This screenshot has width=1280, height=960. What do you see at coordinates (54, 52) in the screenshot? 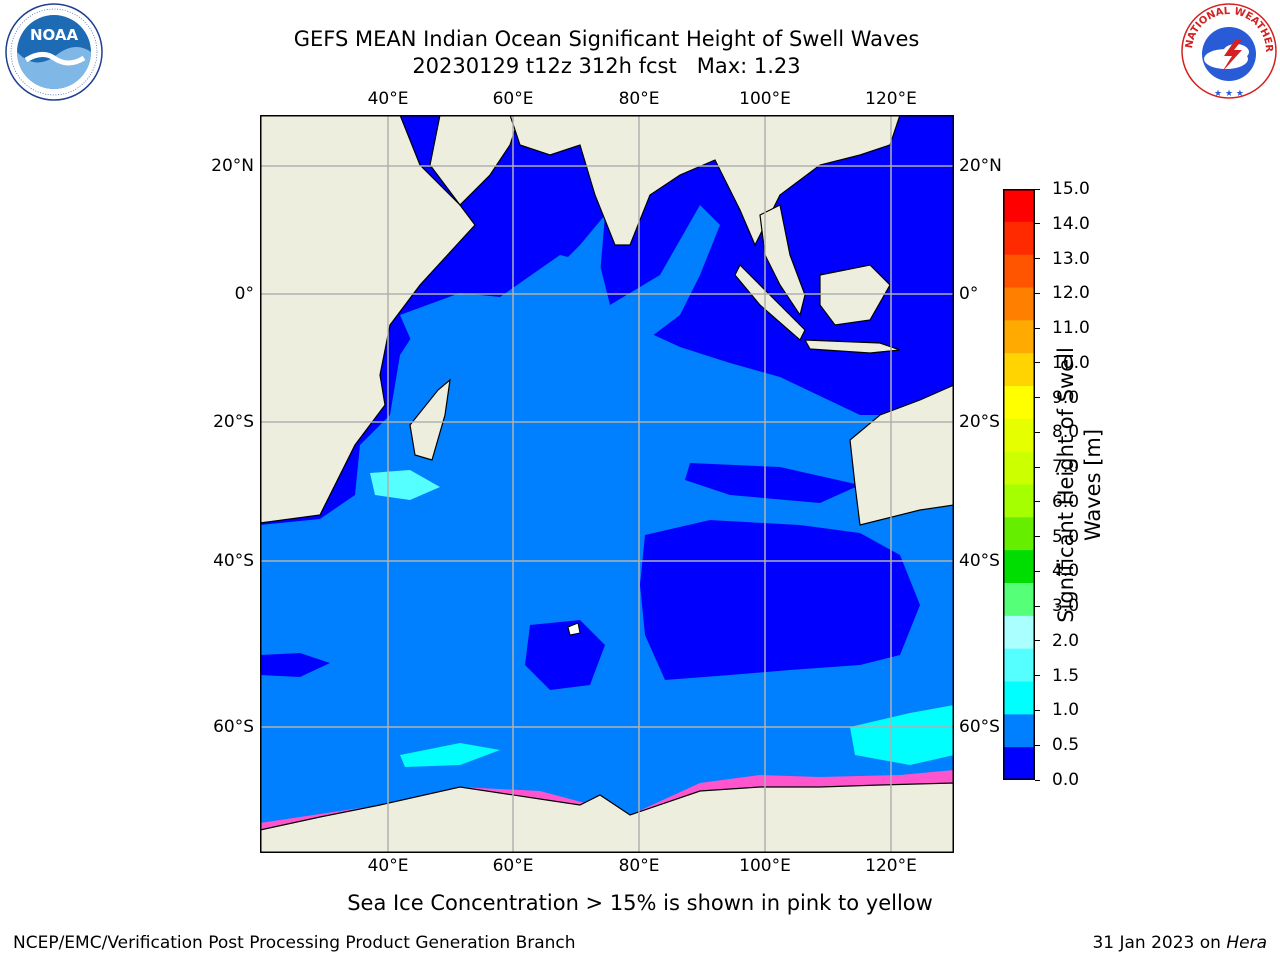
I see `noaa-logo: NOAA` at bounding box center [54, 52].